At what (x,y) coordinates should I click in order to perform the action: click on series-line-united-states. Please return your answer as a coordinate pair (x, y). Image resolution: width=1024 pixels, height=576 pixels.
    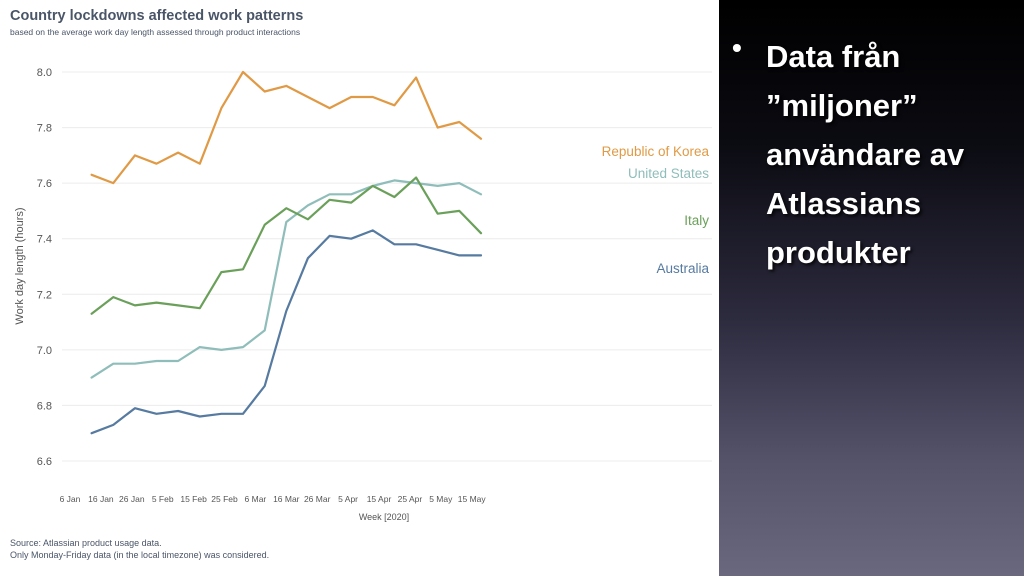
    Looking at the image, I should click on (286, 279).